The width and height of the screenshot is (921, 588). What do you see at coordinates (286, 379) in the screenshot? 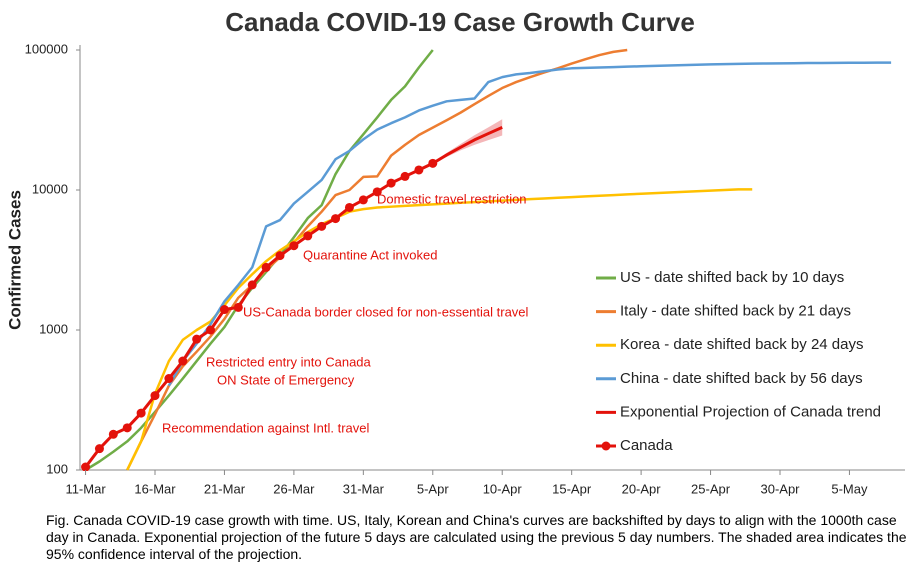
I see `annotation: ON State of Emergency` at bounding box center [286, 379].